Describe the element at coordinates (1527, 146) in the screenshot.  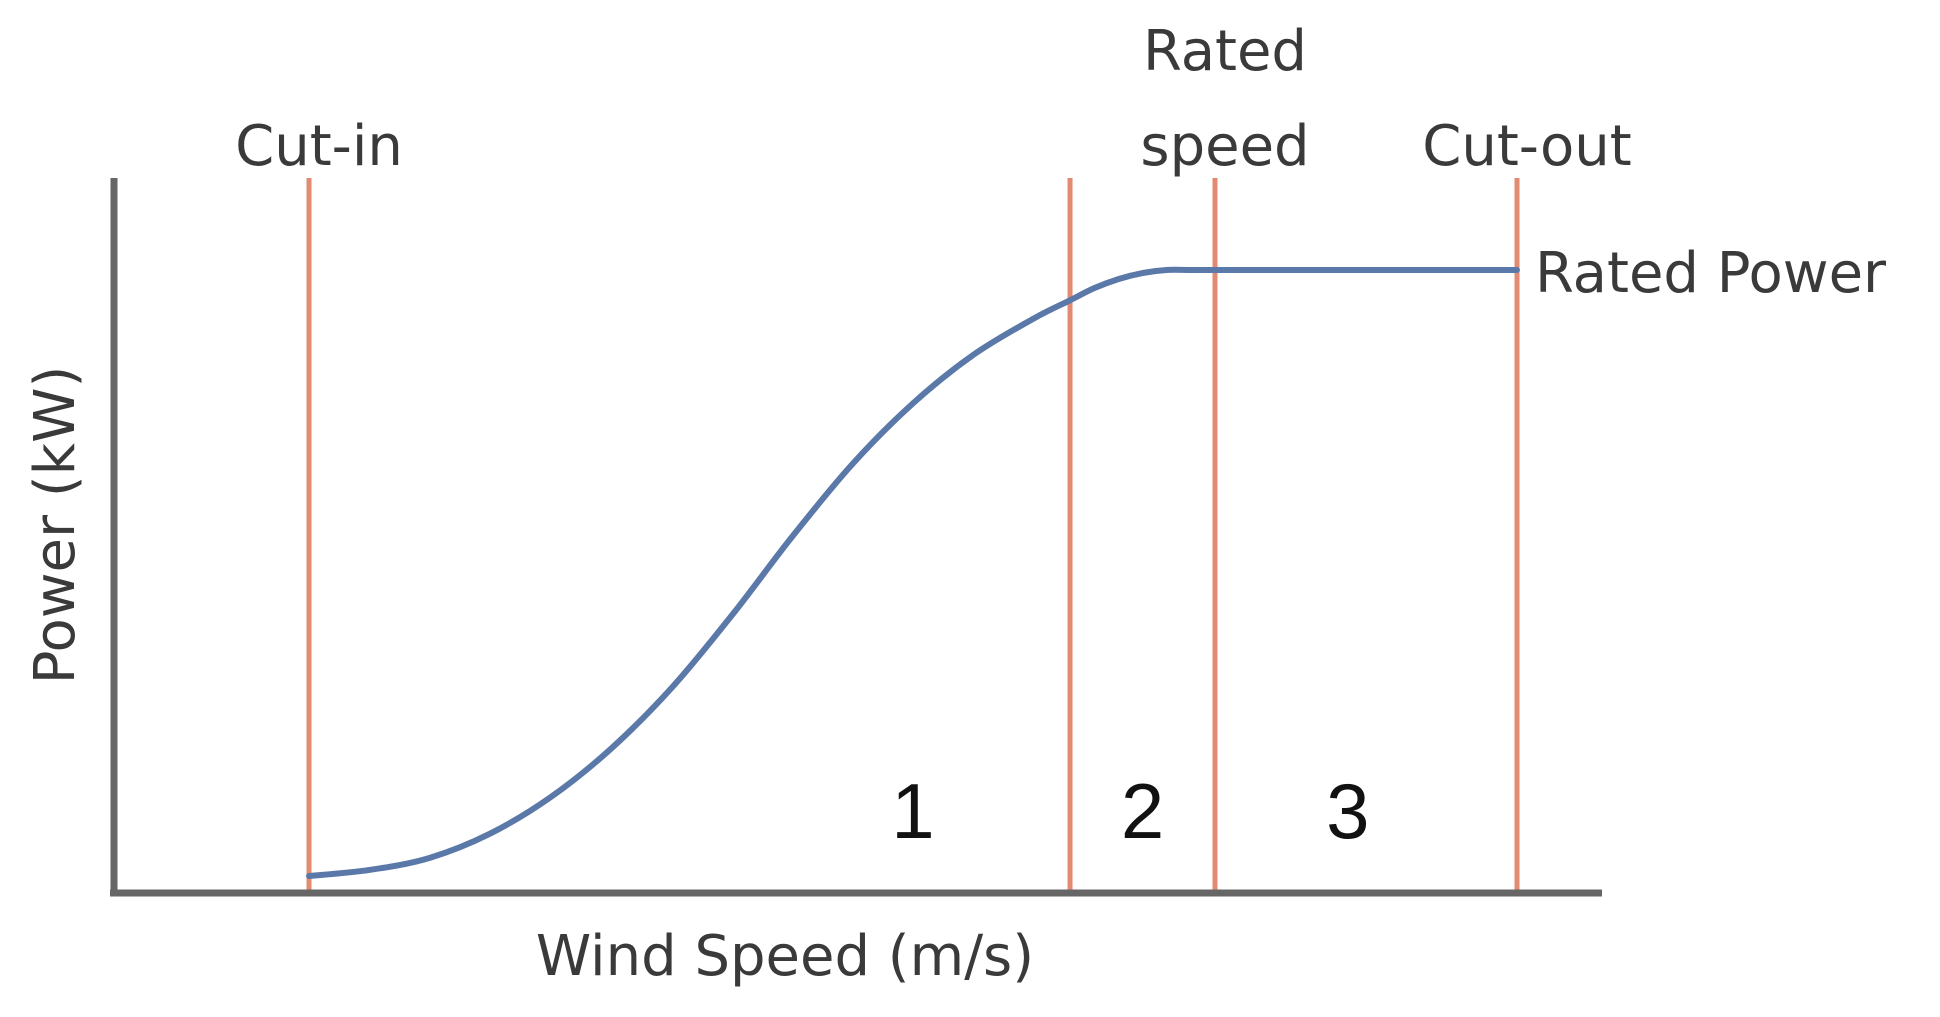
I see `marker-label-4: Cut-out` at that location.